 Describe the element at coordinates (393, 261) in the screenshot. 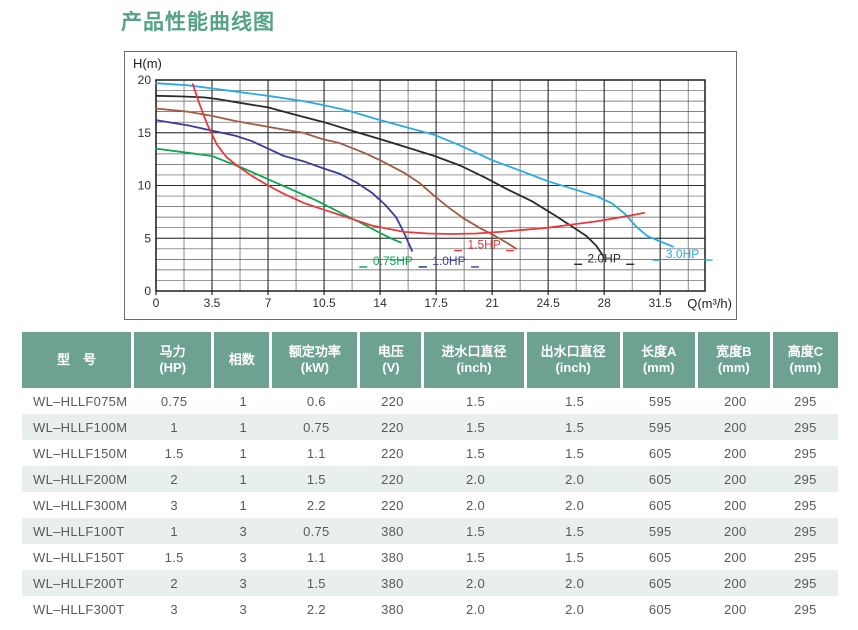

I see `curve-label-0.75hp: 0.75HP` at that location.